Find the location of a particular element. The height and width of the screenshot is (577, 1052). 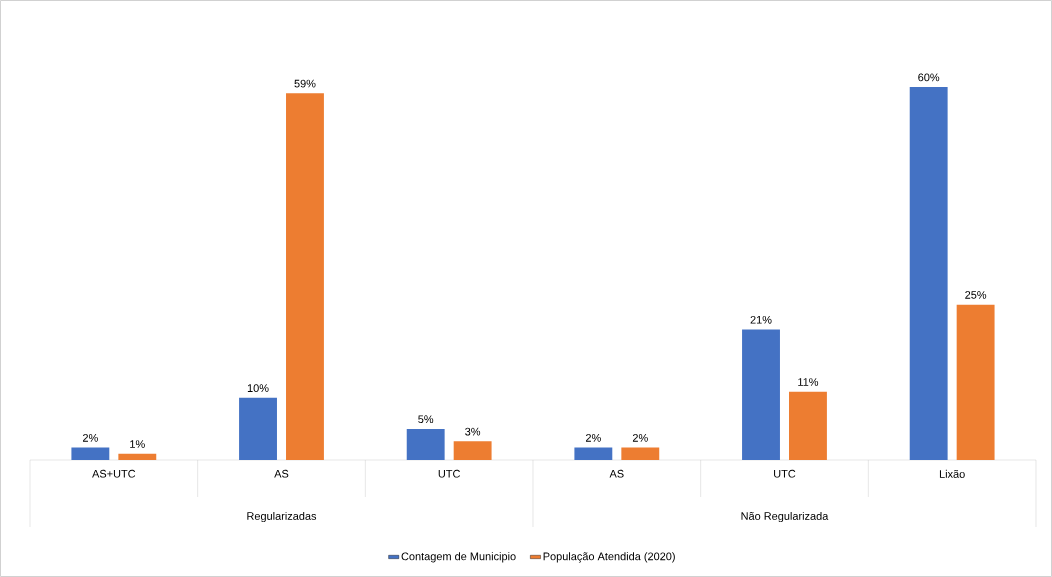

legend-label: Contagem de Municipio is located at coordinates (458, 557).